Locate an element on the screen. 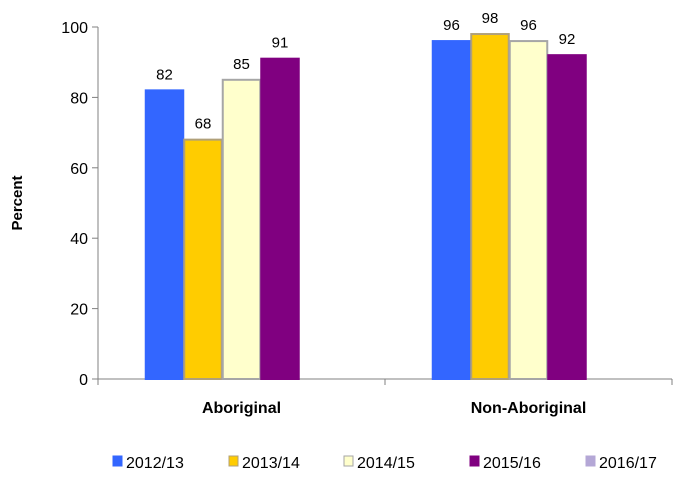 This screenshot has width=679, height=478. y-tick-label: 100 is located at coordinates (74, 28).